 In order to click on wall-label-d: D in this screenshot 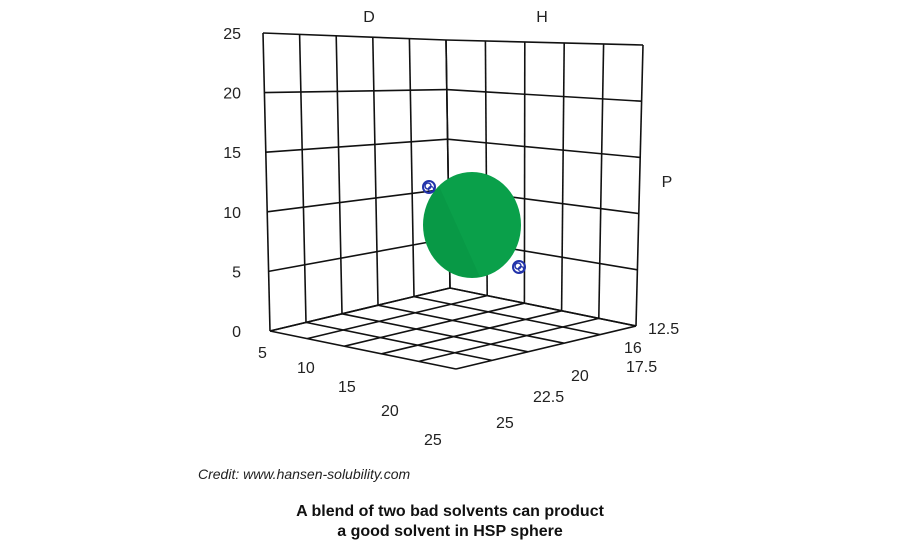, I will do `click(369, 17)`.